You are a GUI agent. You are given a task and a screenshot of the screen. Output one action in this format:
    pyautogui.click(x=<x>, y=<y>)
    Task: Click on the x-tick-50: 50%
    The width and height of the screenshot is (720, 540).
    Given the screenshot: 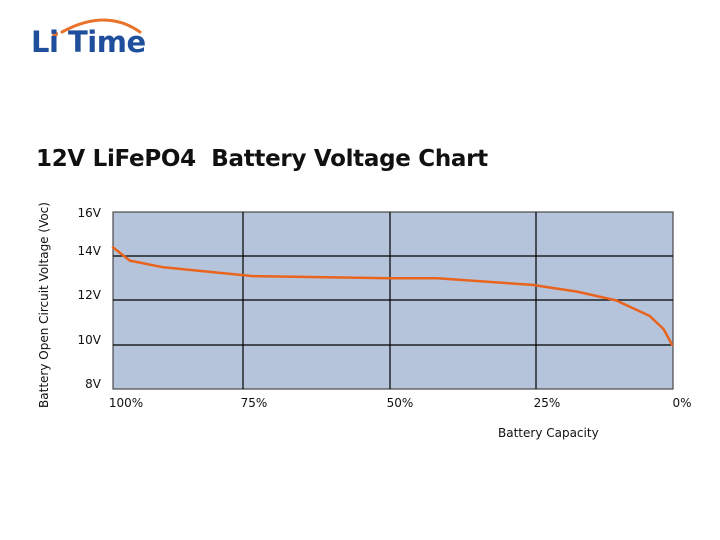 What is the action you would take?
    pyautogui.click(x=400, y=403)
    